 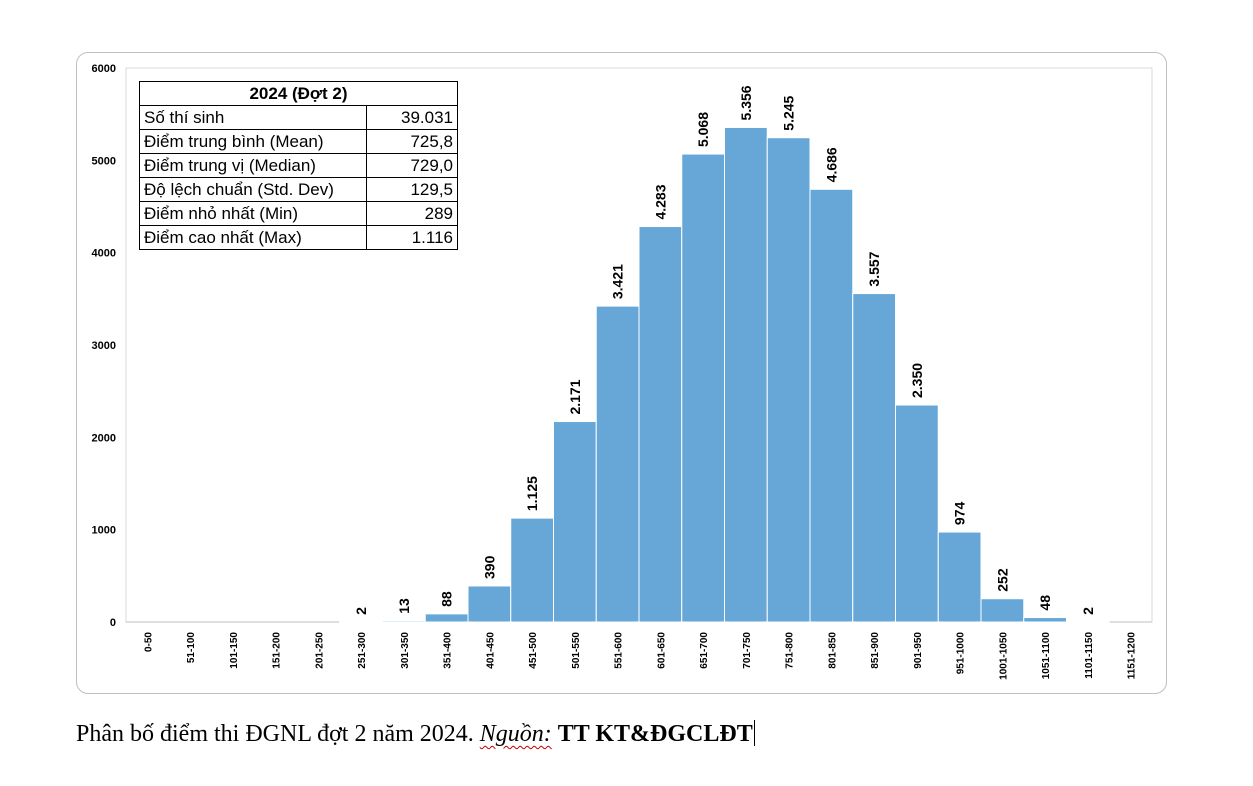 What do you see at coordinates (875, 650) in the screenshot?
I see `x-tick-label: 851-900` at bounding box center [875, 650].